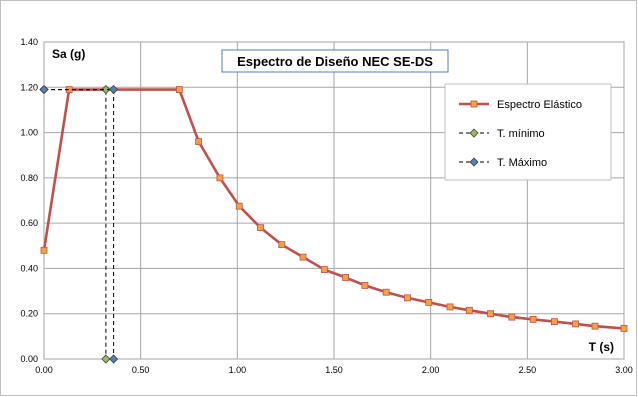 The width and height of the screenshot is (638, 397). What do you see at coordinates (29, 133) in the screenshot?
I see `y-tick-label: 1.00` at bounding box center [29, 133].